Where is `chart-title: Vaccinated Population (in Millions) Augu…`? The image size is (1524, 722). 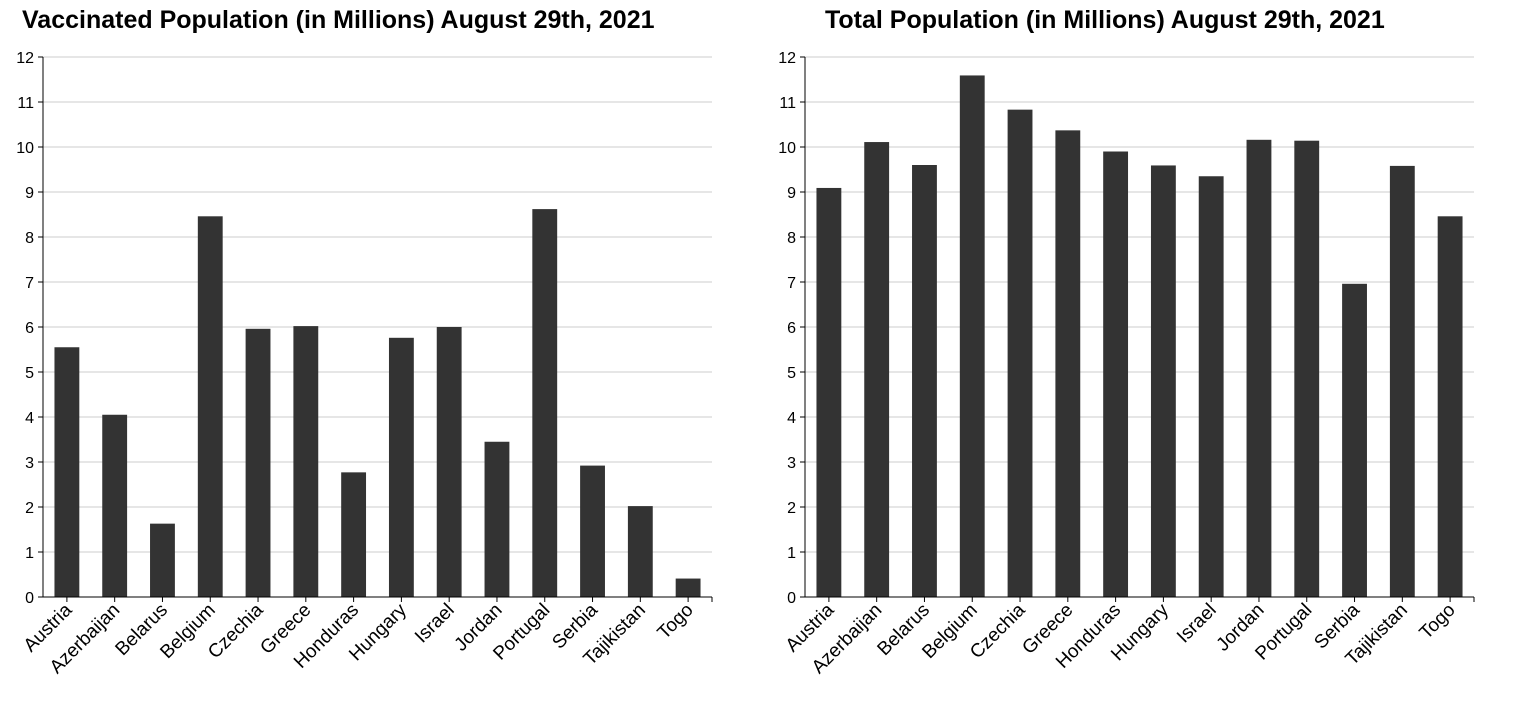
chart-title: Vaccinated Population (in Millions) Augu… is located at coordinates (338, 20).